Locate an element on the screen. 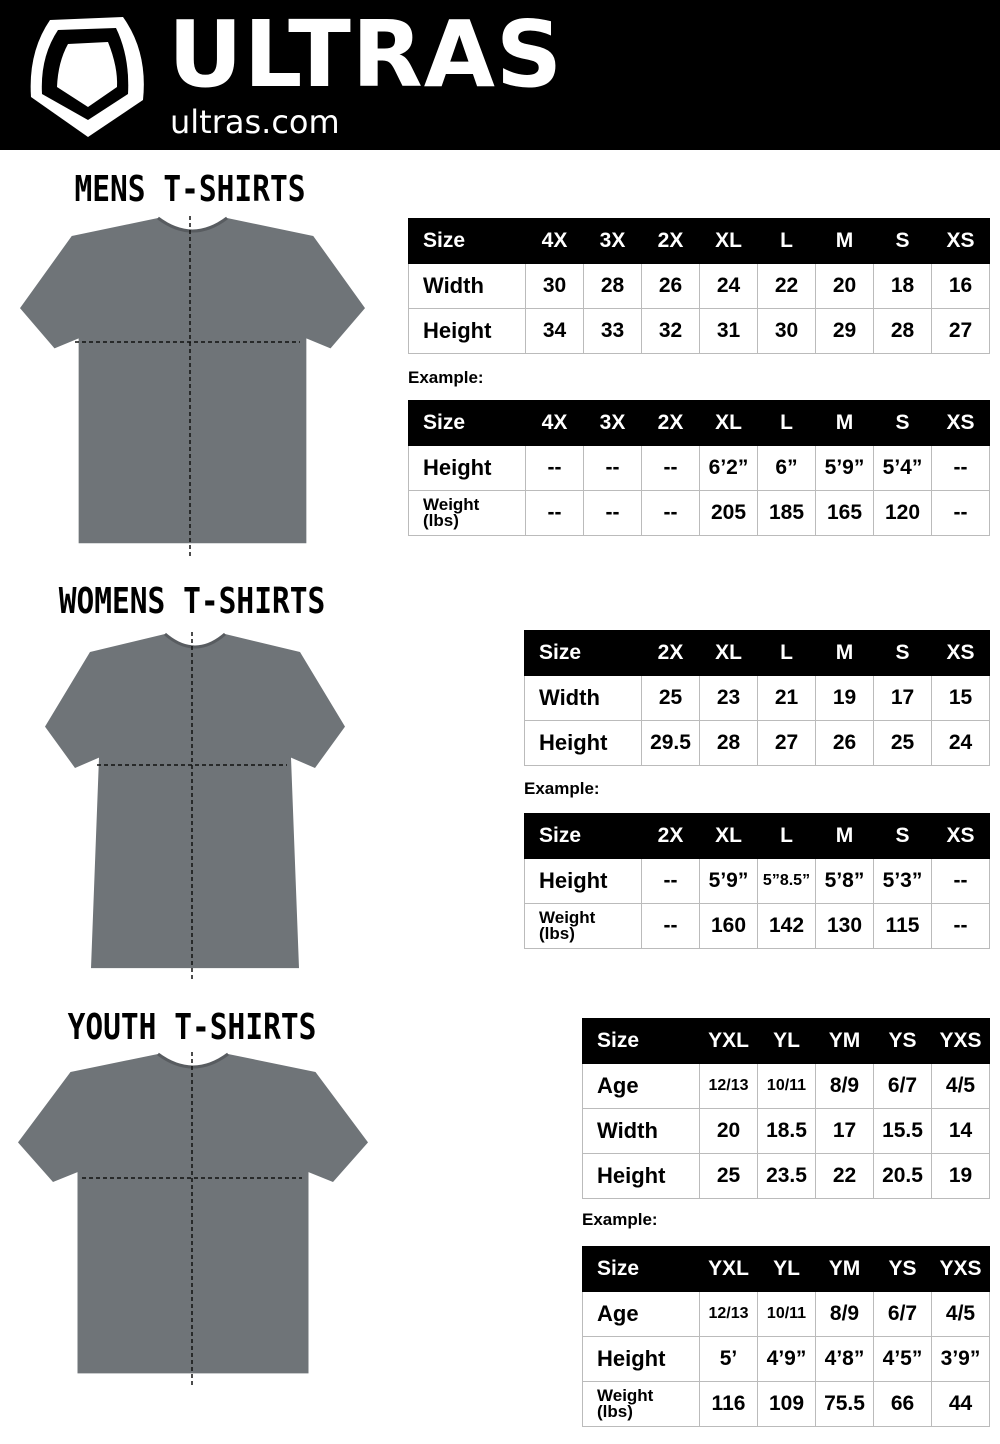 Image resolution: width=1000 pixels, height=1444 pixels. table-cell: 20.5 is located at coordinates (902, 1176).